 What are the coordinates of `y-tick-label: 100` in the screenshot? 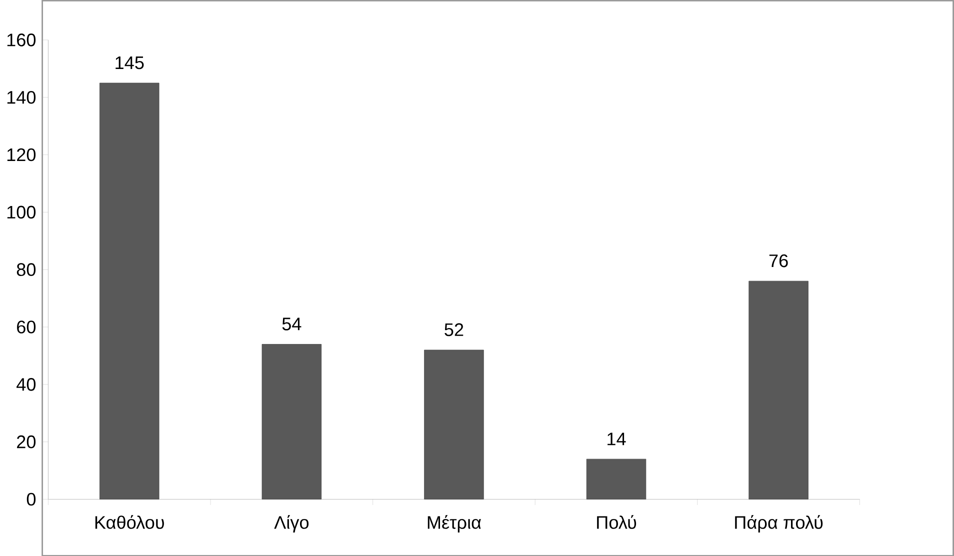 It's located at (21, 212).